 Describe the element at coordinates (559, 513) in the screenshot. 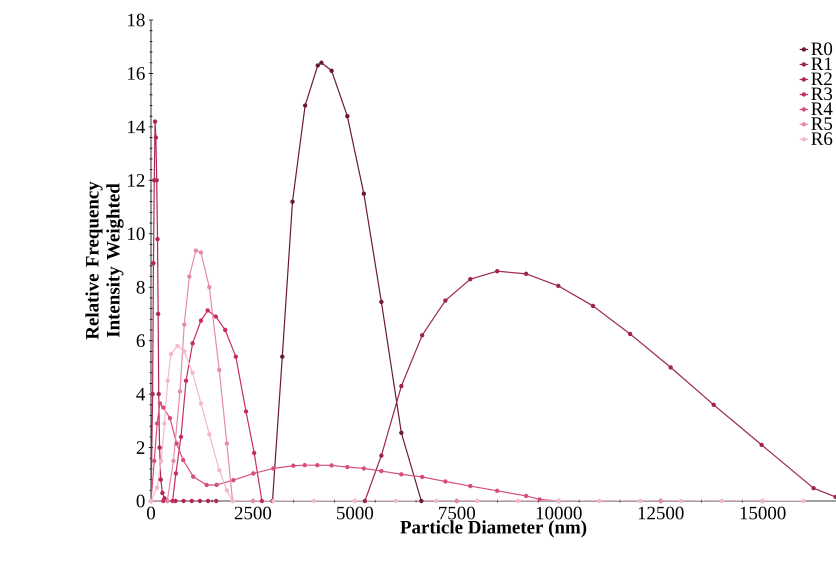

I see `x-tick-label: 10000` at that location.